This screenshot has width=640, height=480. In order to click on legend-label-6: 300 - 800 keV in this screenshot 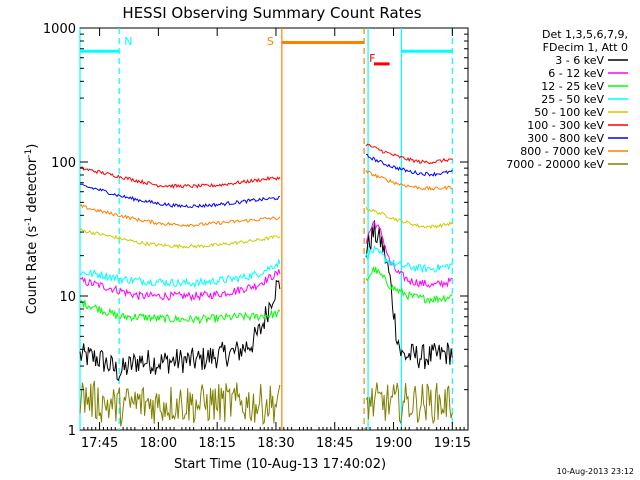, I will do `click(565, 138)`.